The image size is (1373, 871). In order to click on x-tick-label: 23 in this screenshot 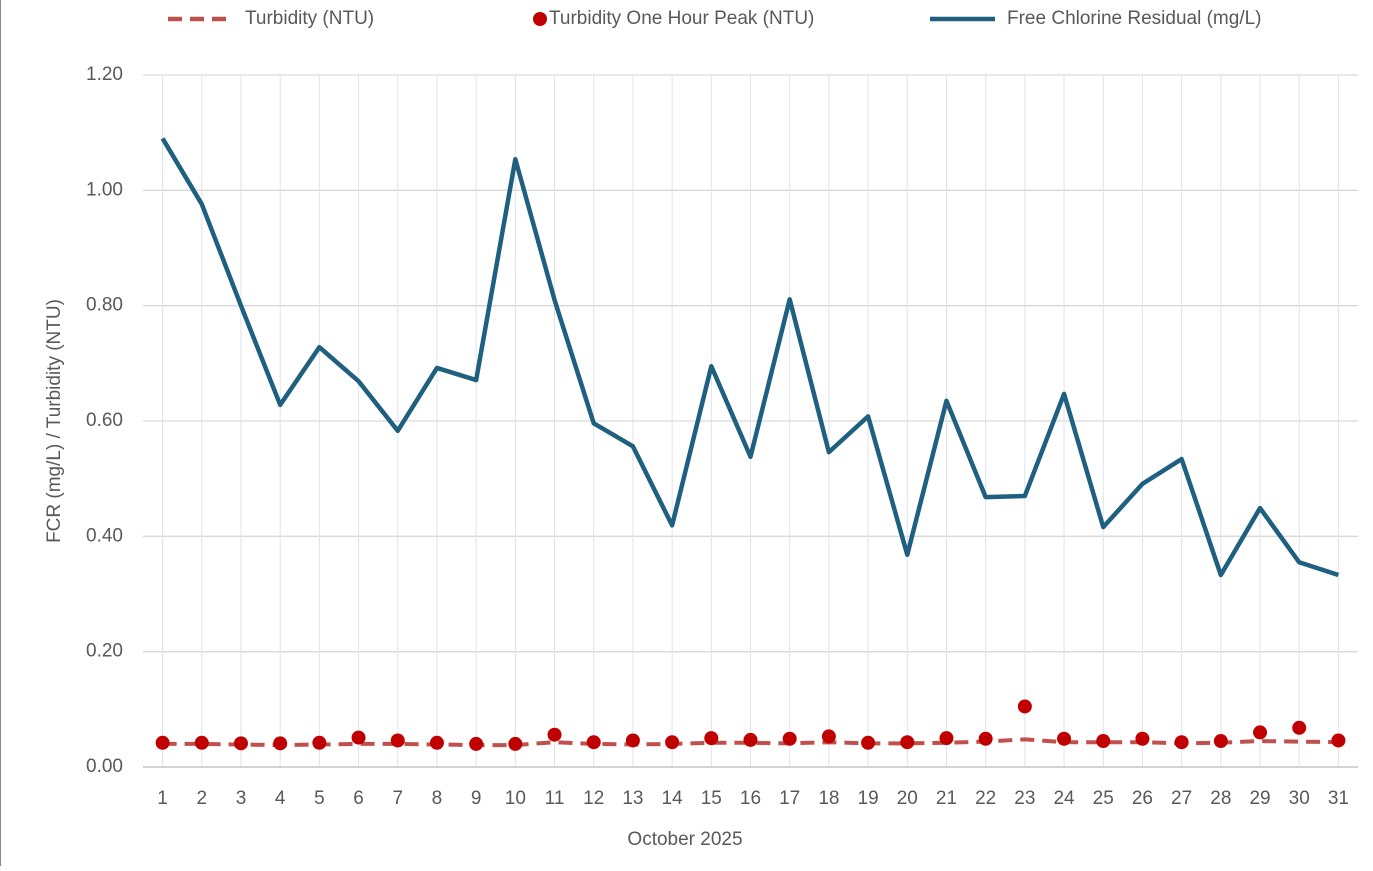, I will do `click(1024, 798)`.